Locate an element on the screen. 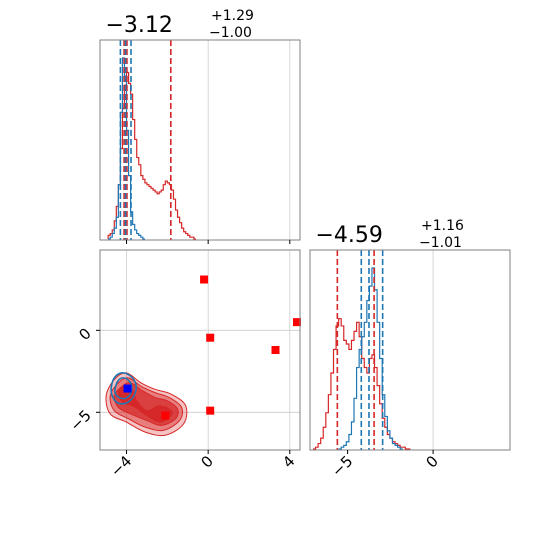  marginal-title-param1: −3.12 +1.29 −1.00 is located at coordinates (182, 23).